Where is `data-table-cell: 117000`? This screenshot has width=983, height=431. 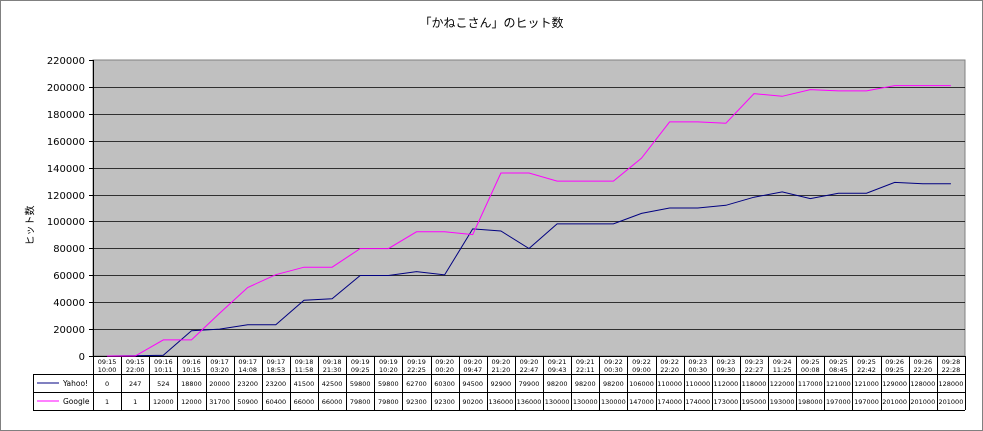 data-table-cell: 117000 is located at coordinates (810, 384).